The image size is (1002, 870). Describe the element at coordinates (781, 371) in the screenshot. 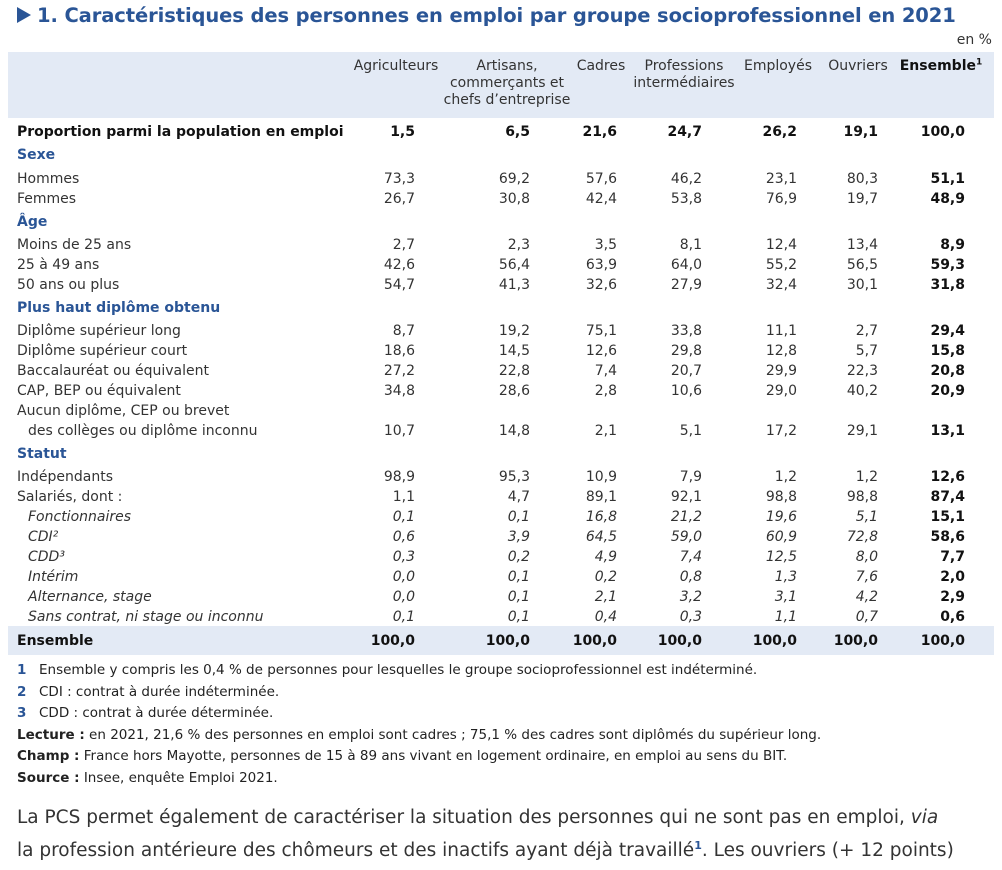

I see `table-cell: 29,9` at that location.